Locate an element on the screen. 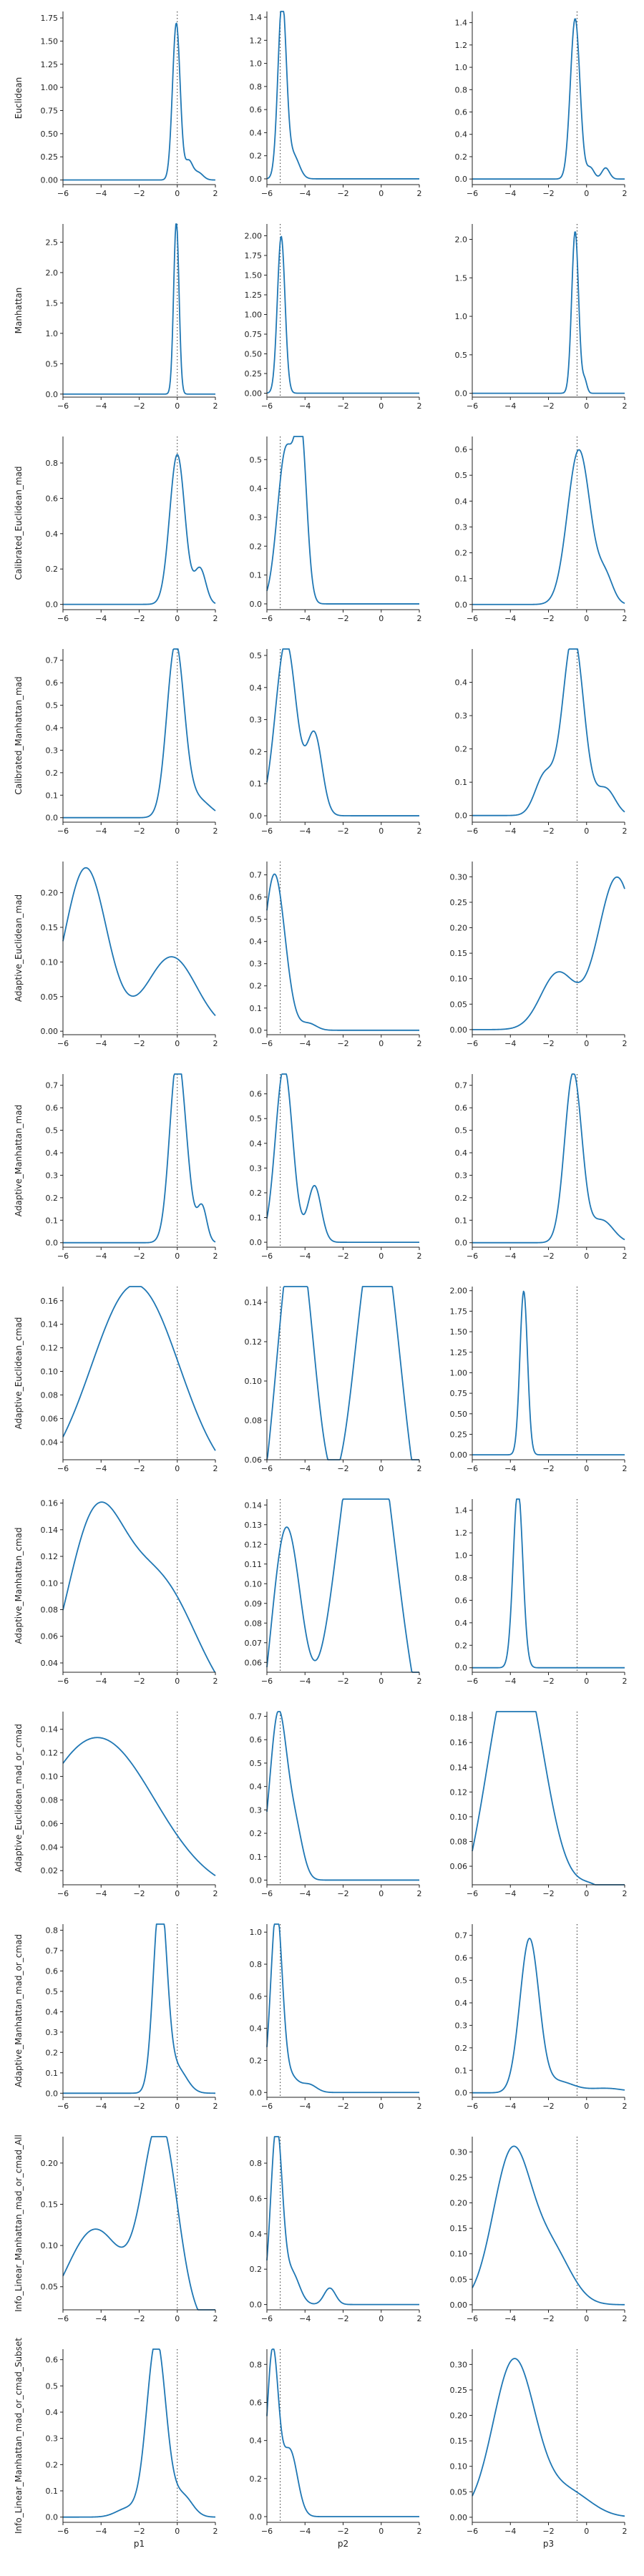  y-tick-label: 1.4 is located at coordinates (461, 1511).